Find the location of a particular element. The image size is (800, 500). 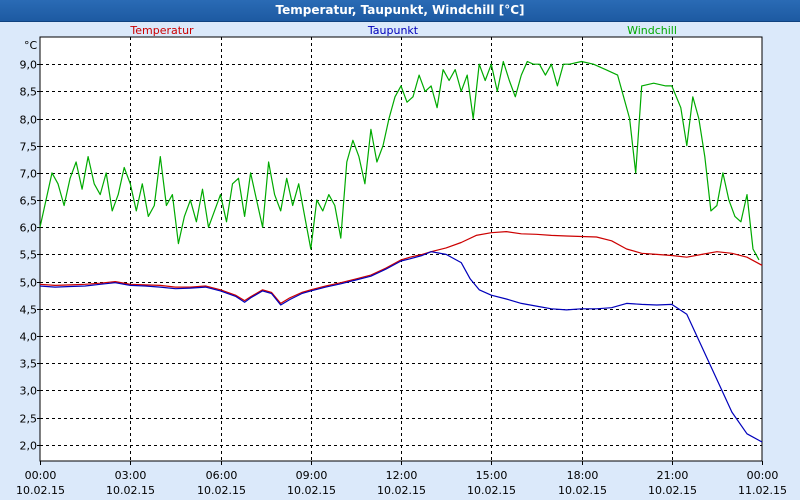

window-title: Temperatur, Taupunkt, Windchill [°C] is located at coordinates (400, 11).